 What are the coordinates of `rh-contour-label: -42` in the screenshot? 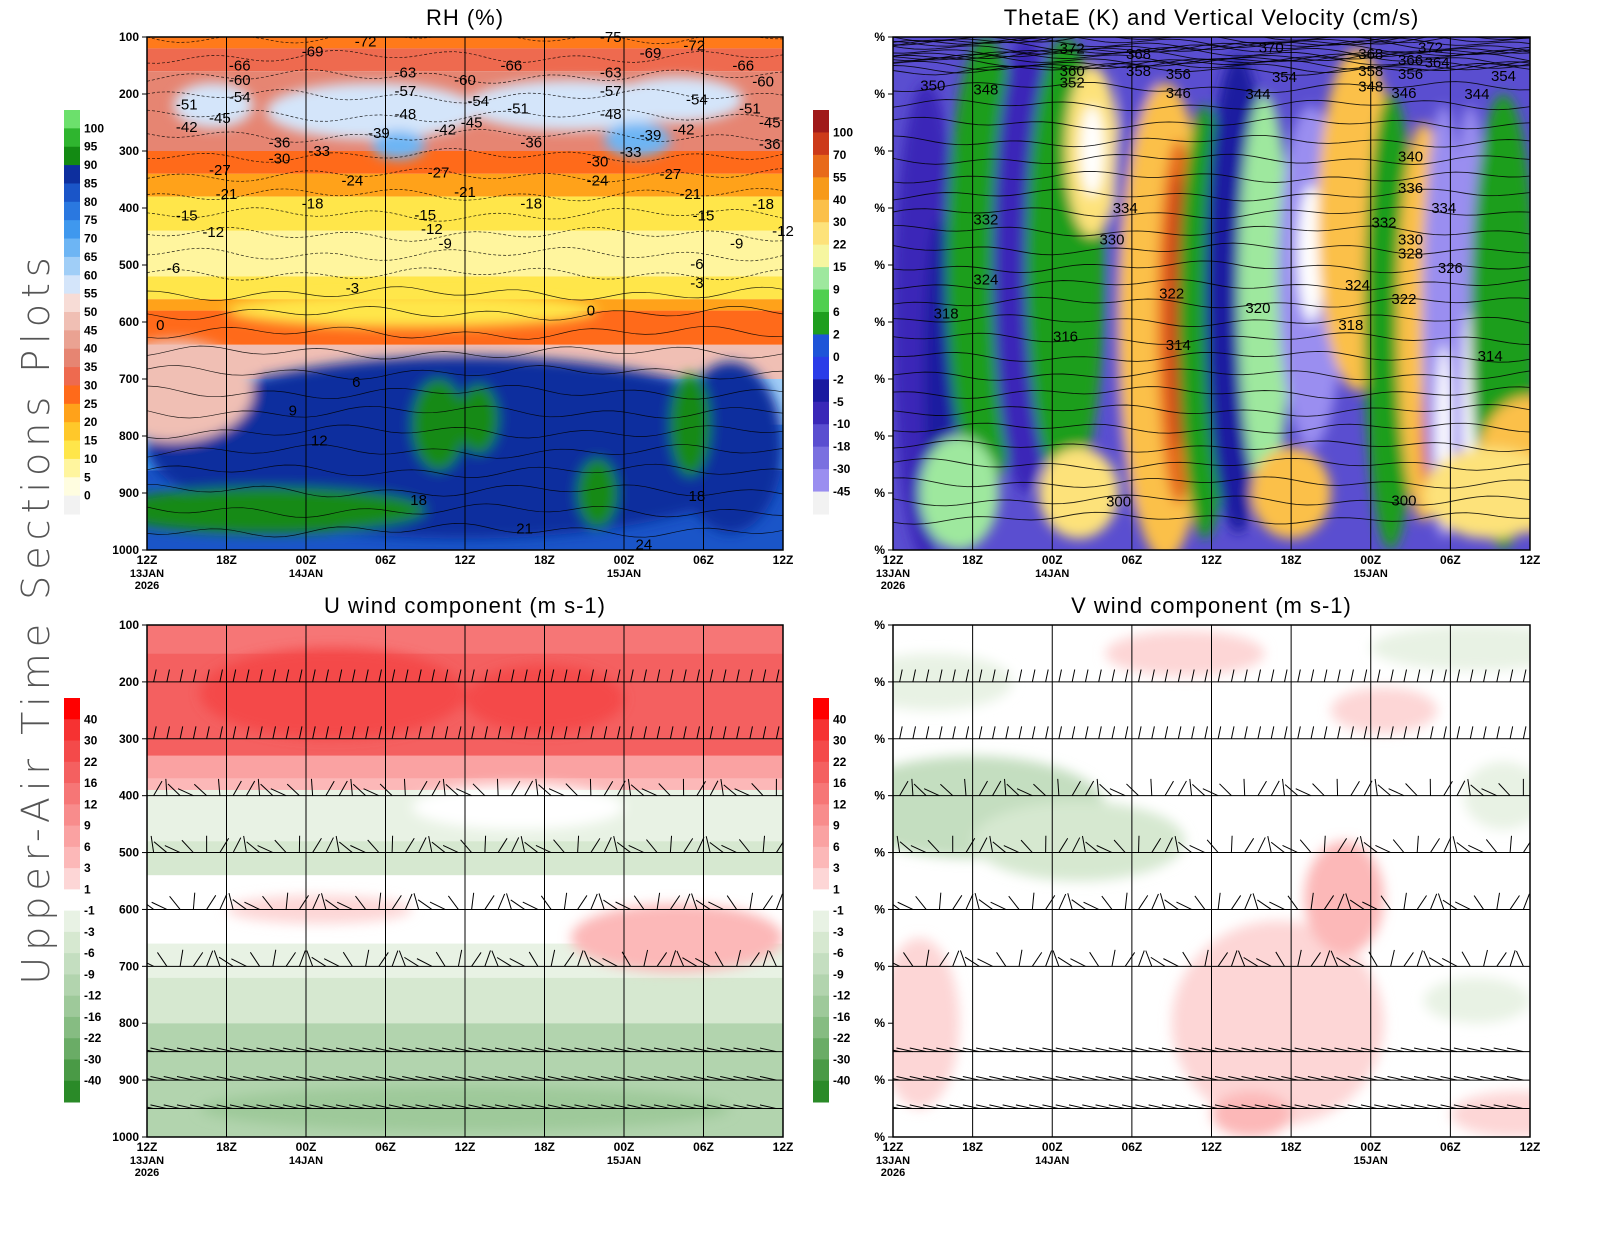 It's located at (187, 127).